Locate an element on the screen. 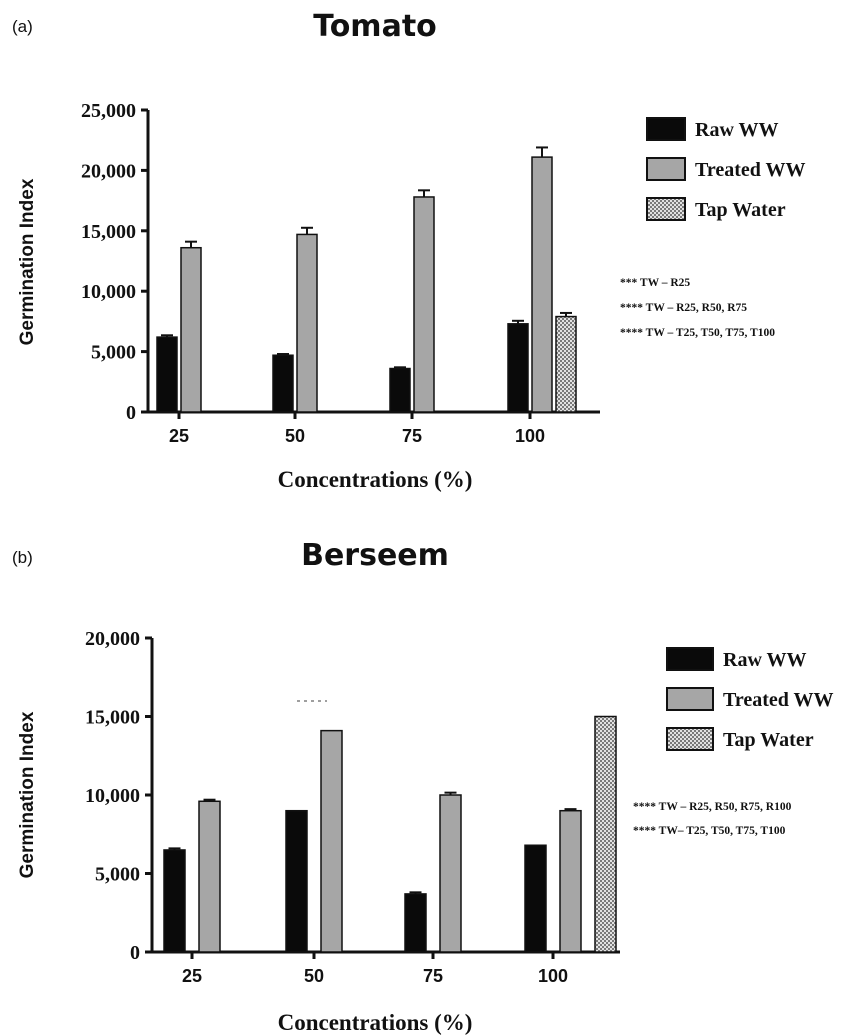 The height and width of the screenshot is (1036, 863). bars-a is located at coordinates (366, 279).